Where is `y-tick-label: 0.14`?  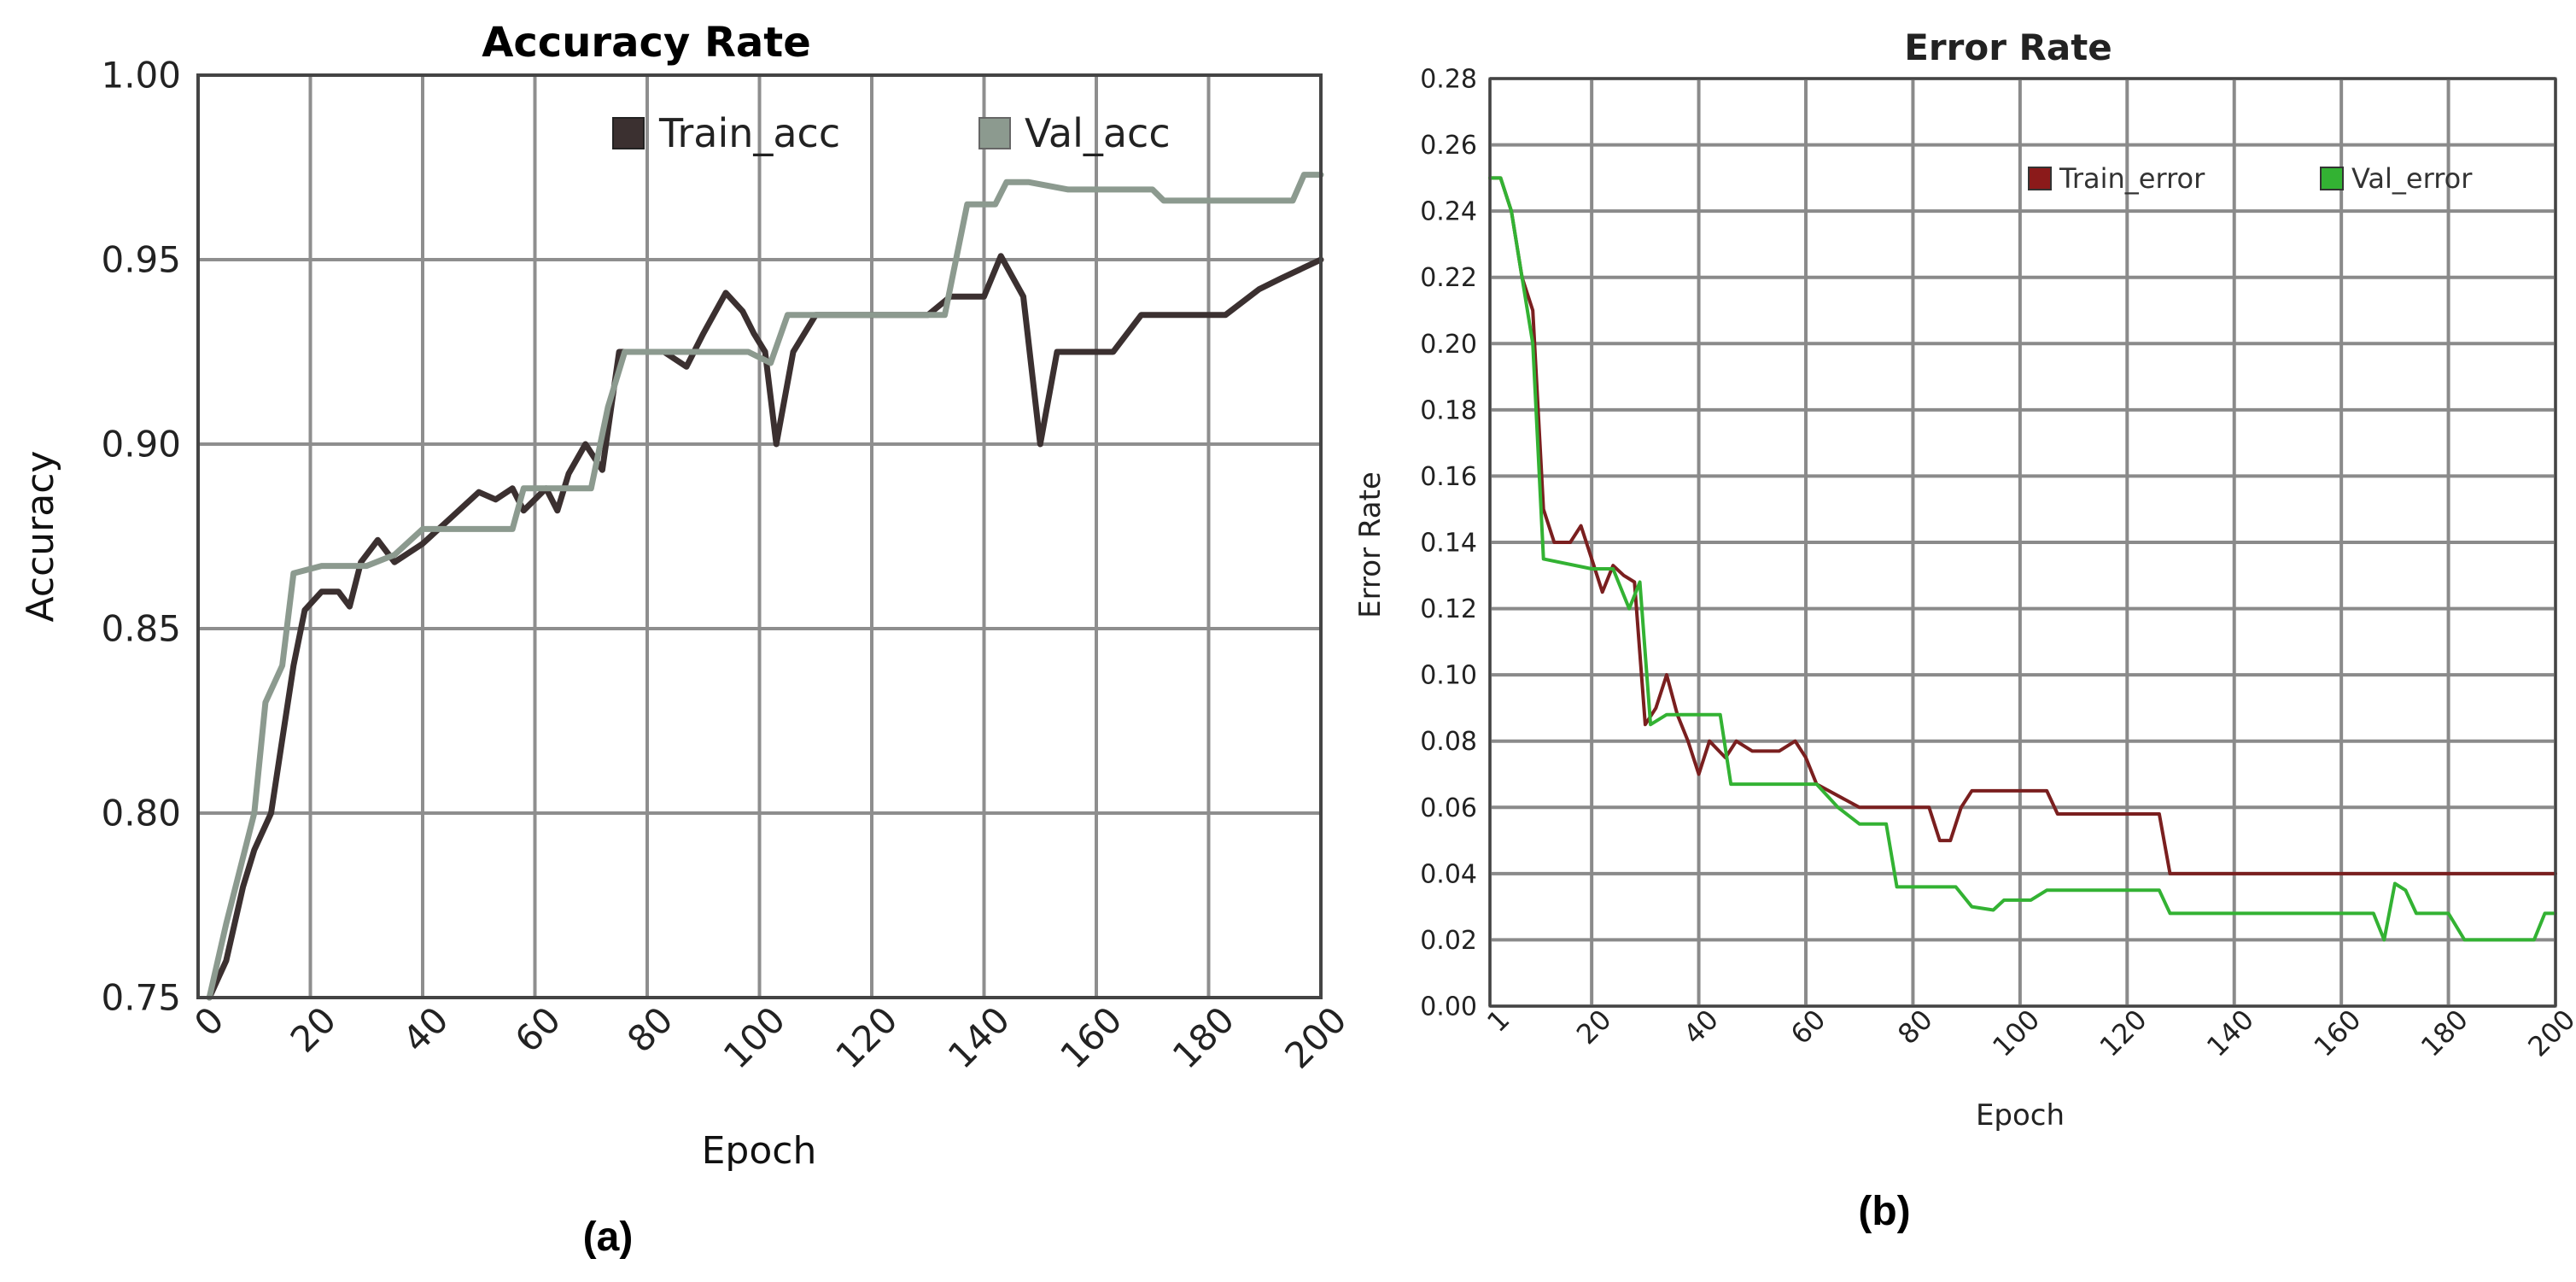
y-tick-label: 0.14 is located at coordinates (1448, 544).